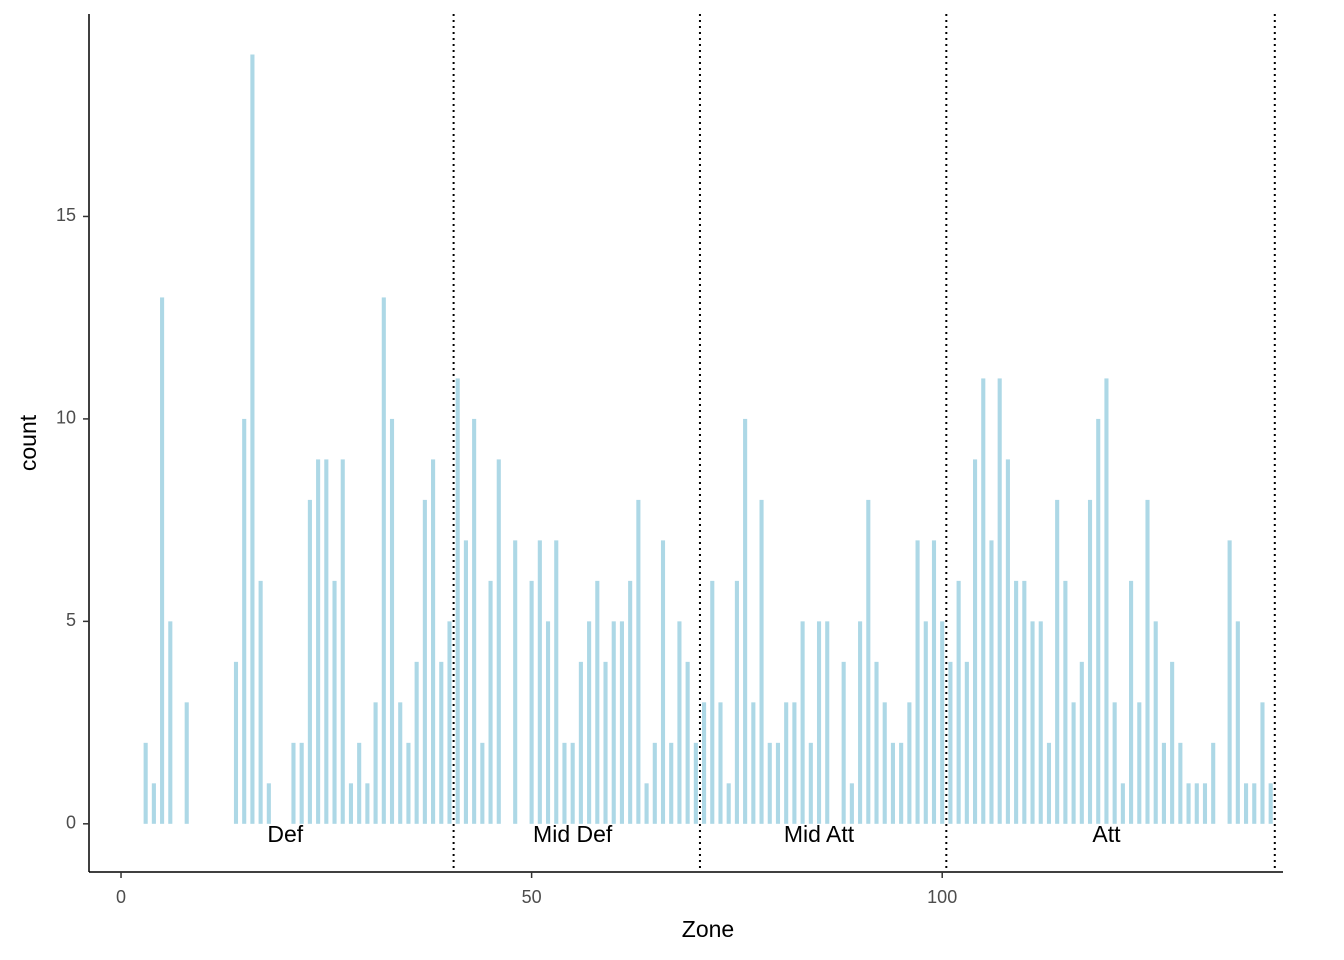 Image resolution: width=1344 pixels, height=960 pixels. I want to click on zone-label: Def, so click(285, 834).